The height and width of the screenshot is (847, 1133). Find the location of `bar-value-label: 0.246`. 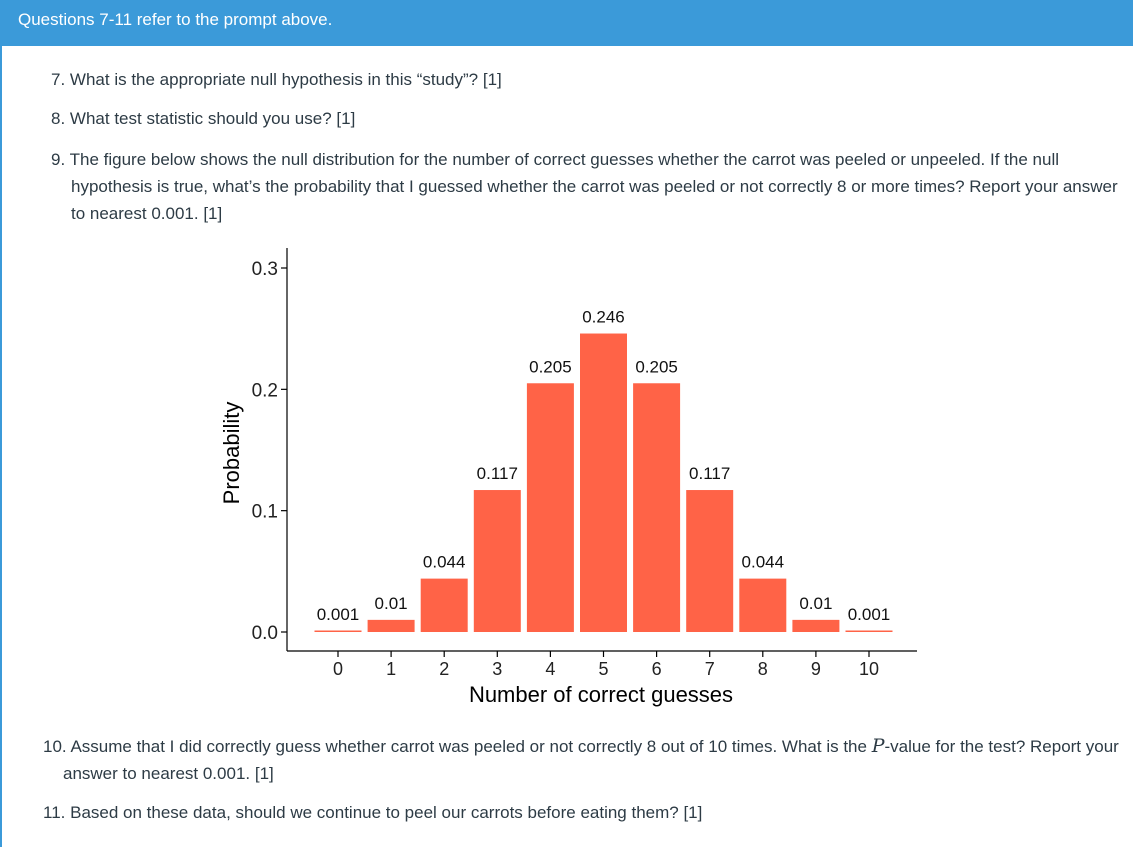

bar-value-label: 0.246 is located at coordinates (603, 317).